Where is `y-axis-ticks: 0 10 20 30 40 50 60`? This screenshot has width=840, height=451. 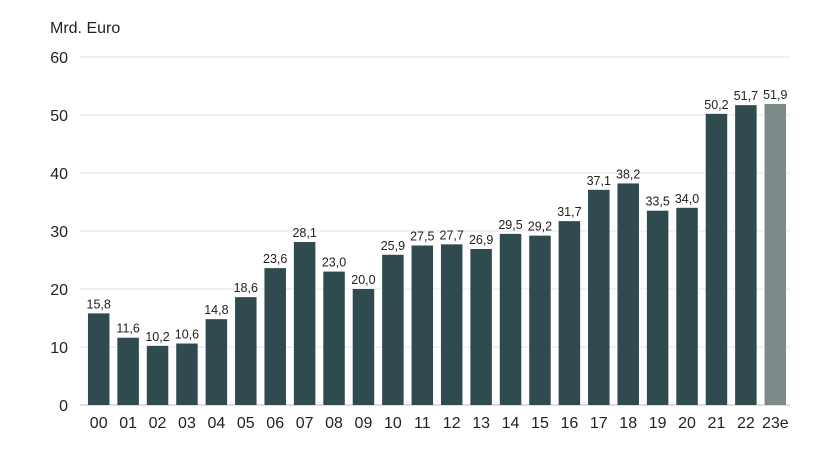 y-axis-ticks: 0 10 20 30 40 50 60 is located at coordinates (59, 232).